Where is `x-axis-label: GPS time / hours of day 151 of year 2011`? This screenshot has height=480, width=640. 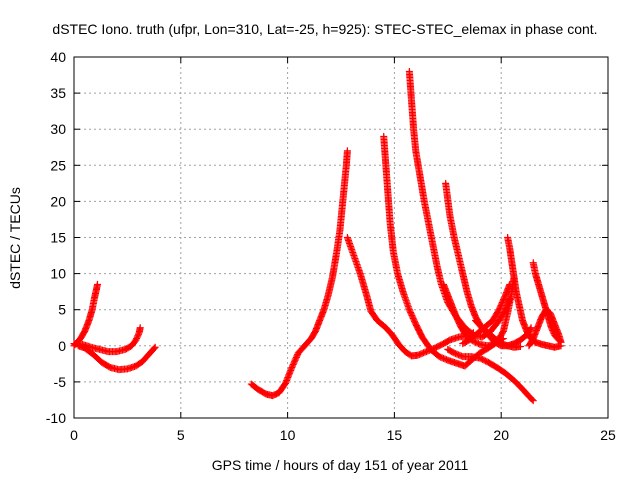 x-axis-label: GPS time / hours of day 151 of year 2011 is located at coordinates (340, 465).